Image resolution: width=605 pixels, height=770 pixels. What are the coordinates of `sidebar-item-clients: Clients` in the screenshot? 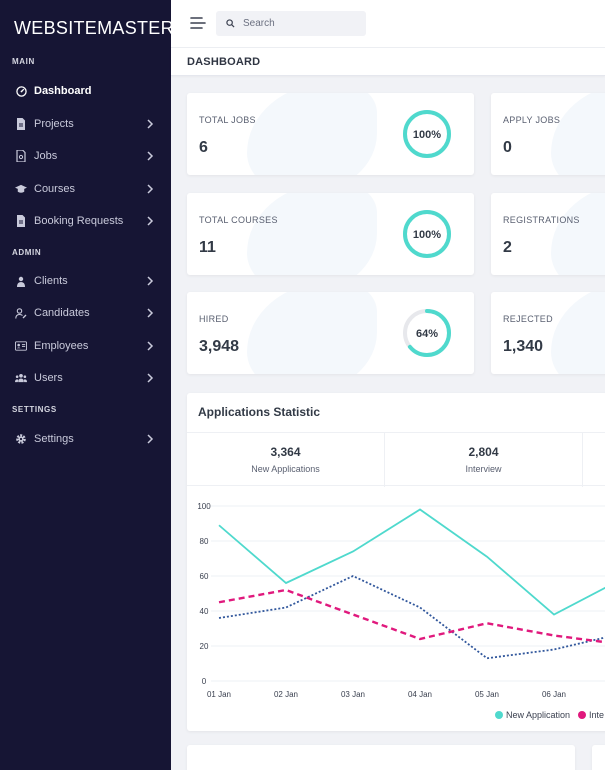 It's located at (85, 281).